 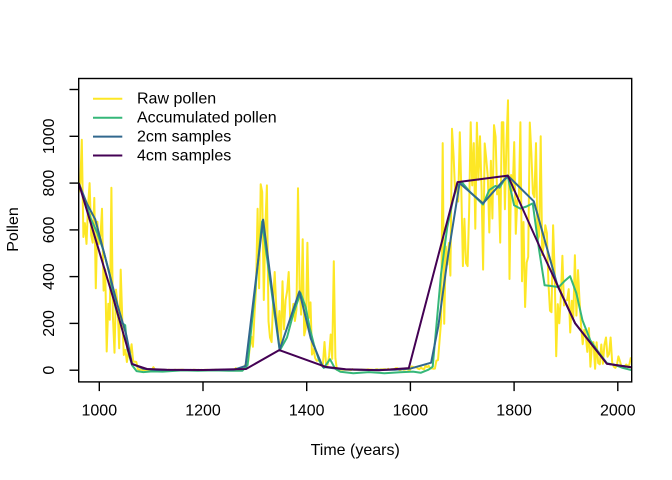 I want to click on svg-text: Time (years), so click(x=355, y=450).